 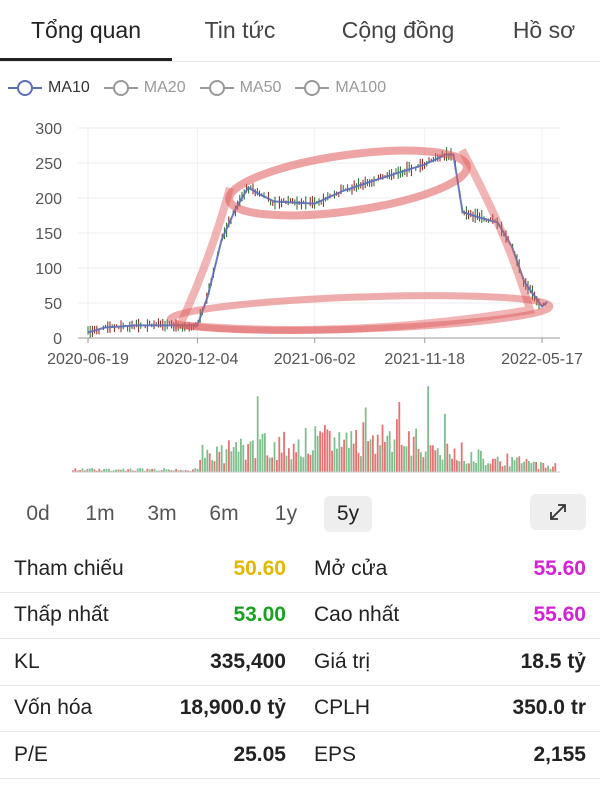 What do you see at coordinates (48, 199) in the screenshot?
I see `y-tick-label: 200` at bounding box center [48, 199].